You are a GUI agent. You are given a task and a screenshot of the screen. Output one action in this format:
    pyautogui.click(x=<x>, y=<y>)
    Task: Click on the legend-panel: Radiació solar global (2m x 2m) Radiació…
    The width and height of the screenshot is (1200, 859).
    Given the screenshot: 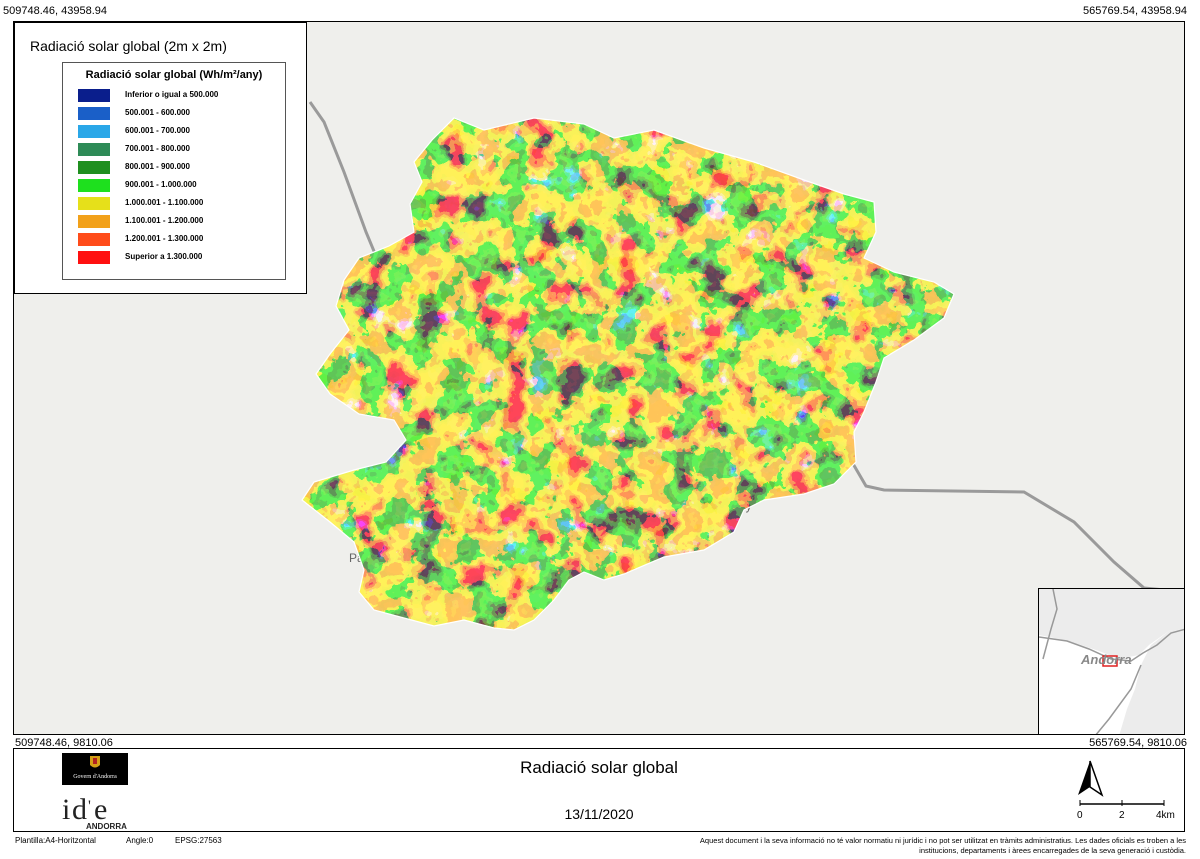 What is the action you would take?
    pyautogui.click(x=160, y=158)
    